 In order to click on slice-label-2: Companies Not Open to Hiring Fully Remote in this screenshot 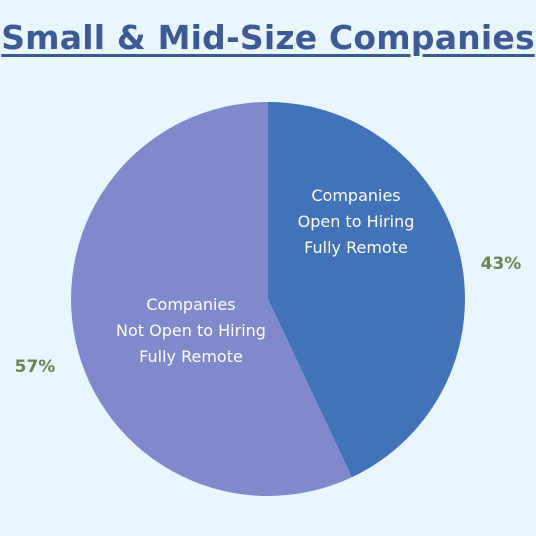, I will do `click(191, 330)`.